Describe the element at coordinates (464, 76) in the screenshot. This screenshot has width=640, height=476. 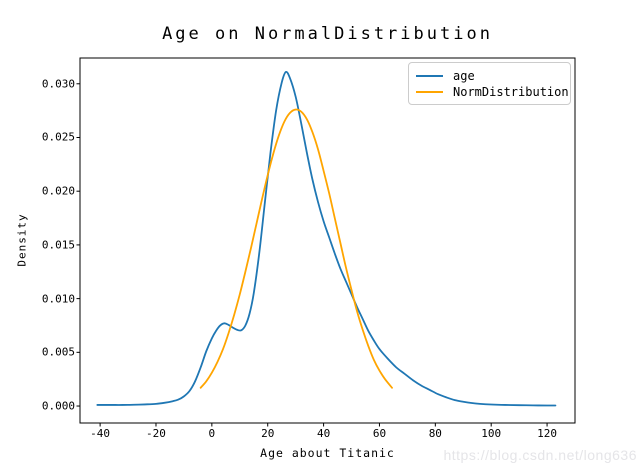
I see `legend-label-age: age` at that location.